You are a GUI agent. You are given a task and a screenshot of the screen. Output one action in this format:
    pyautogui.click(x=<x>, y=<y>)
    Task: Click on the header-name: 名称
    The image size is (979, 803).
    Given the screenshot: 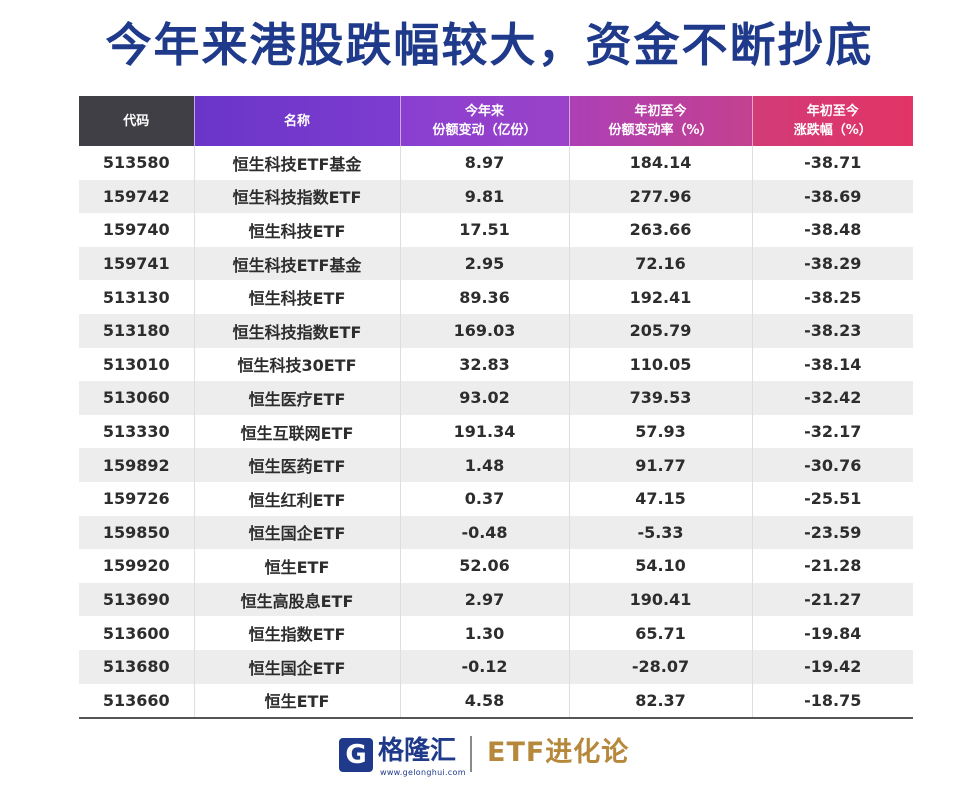 What is the action you would take?
    pyautogui.click(x=297, y=121)
    